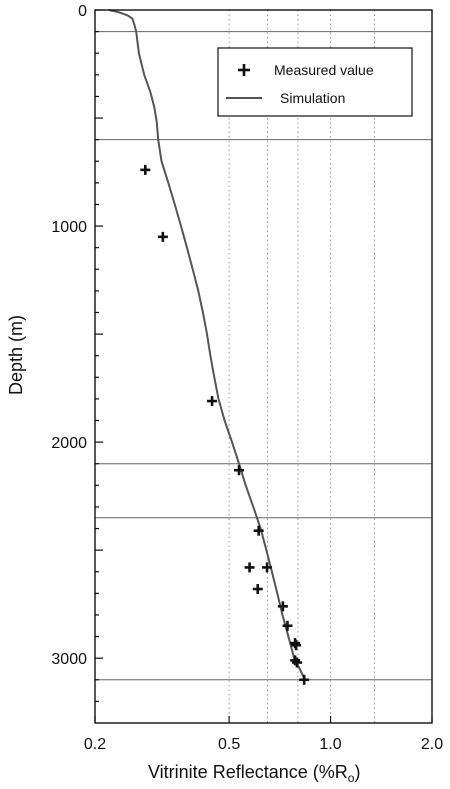  Describe the element at coordinates (69, 227) in the screenshot. I see `y-tick-label: 1000` at that location.